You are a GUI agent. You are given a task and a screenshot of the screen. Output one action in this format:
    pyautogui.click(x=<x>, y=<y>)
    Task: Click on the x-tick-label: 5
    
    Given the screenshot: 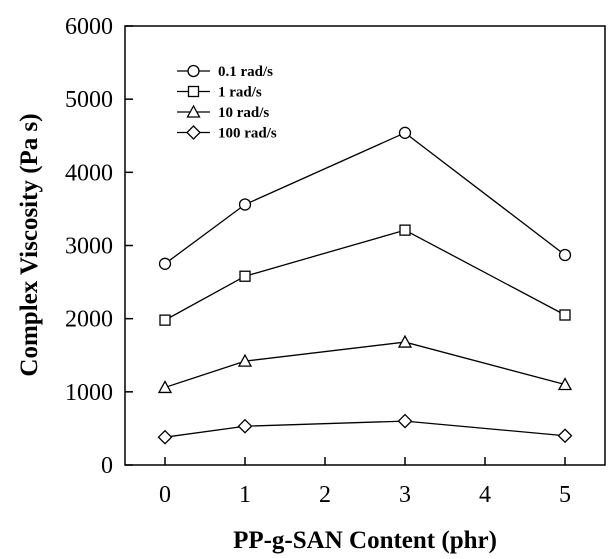 What is the action you would take?
    pyautogui.click(x=565, y=495)
    